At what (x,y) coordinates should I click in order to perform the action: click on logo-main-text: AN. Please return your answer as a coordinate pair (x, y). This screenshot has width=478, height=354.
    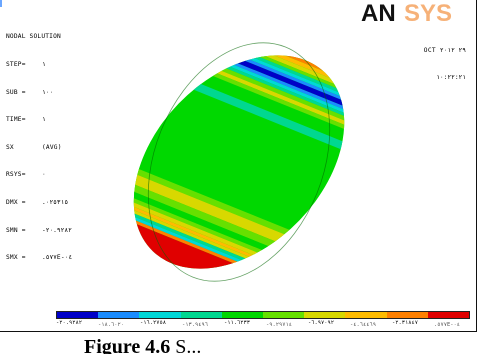
    Looking at the image, I should click on (378, 13).